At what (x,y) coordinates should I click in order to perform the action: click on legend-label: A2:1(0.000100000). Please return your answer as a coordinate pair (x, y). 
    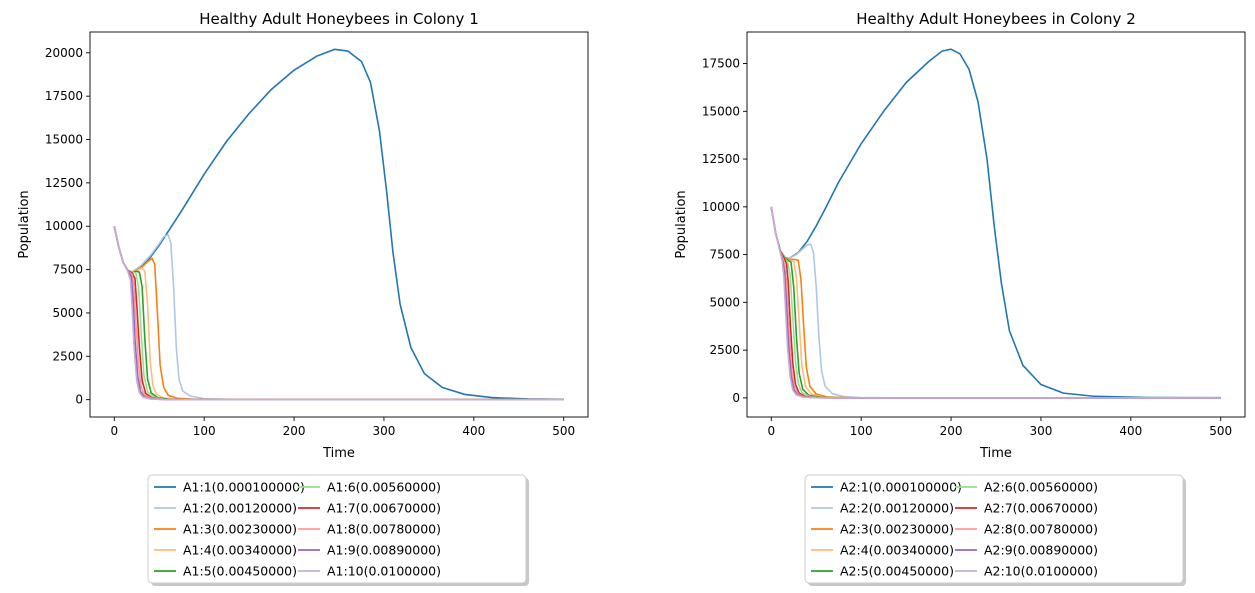
    Looking at the image, I should click on (901, 487).